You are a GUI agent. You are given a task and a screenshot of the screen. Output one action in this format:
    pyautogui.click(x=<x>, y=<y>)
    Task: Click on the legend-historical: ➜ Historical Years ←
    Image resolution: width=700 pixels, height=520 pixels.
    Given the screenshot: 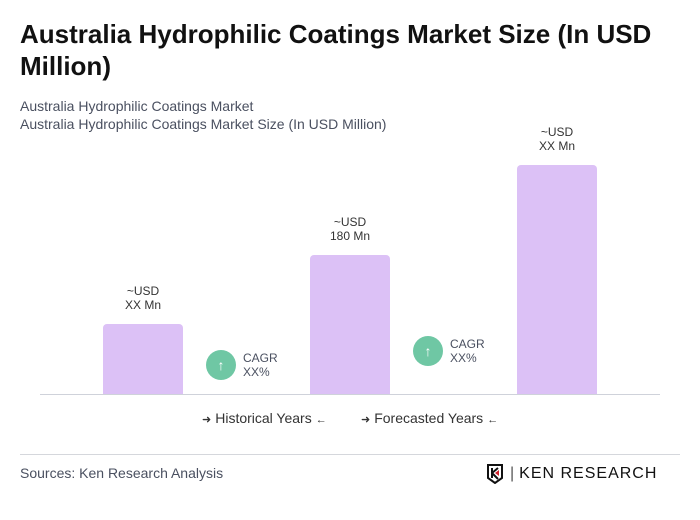 What is the action you would take?
    pyautogui.click(x=264, y=418)
    